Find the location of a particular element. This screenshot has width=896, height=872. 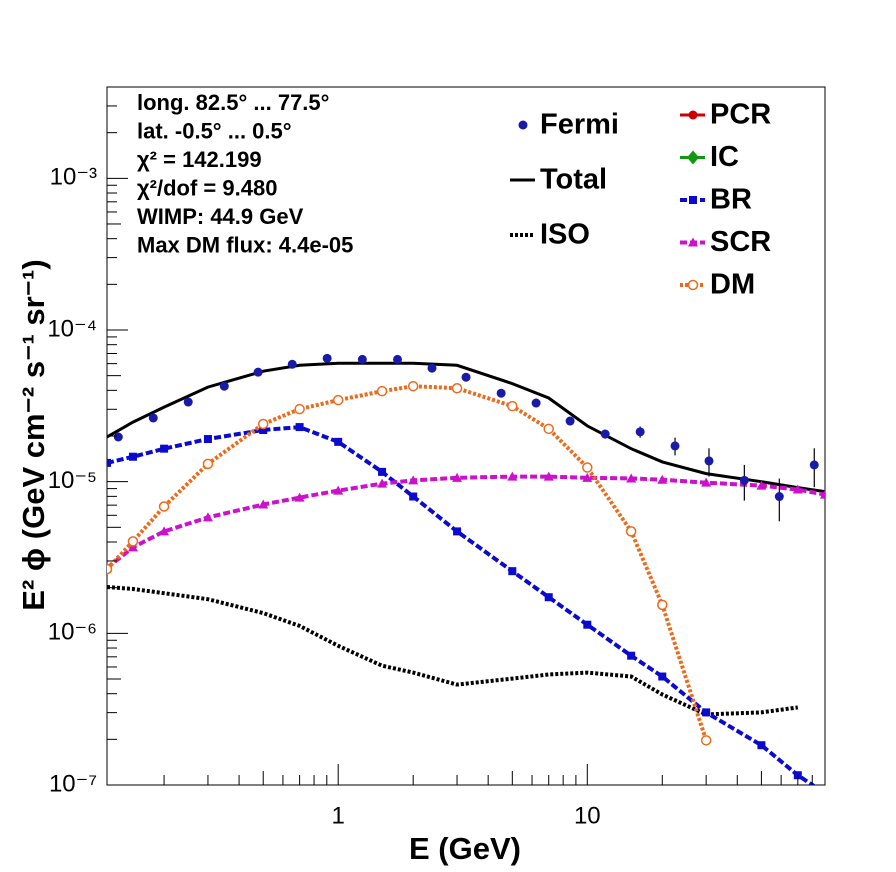

y-tick-label: 10⁻⁴ is located at coordinates (72, 328).